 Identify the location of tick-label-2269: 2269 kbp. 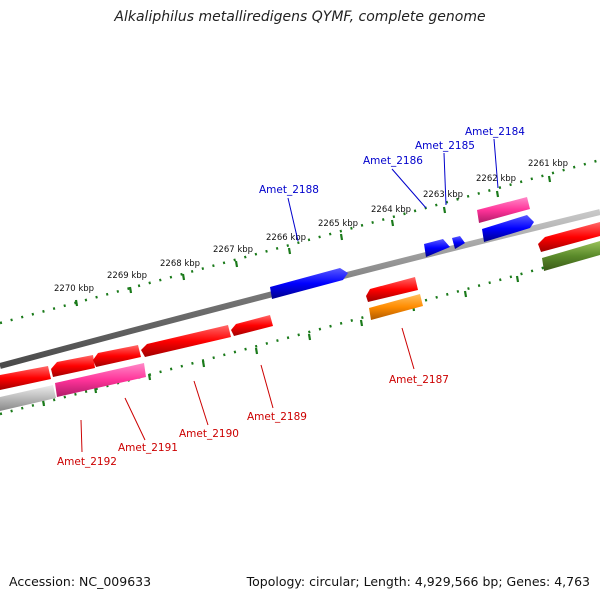
(127, 276).